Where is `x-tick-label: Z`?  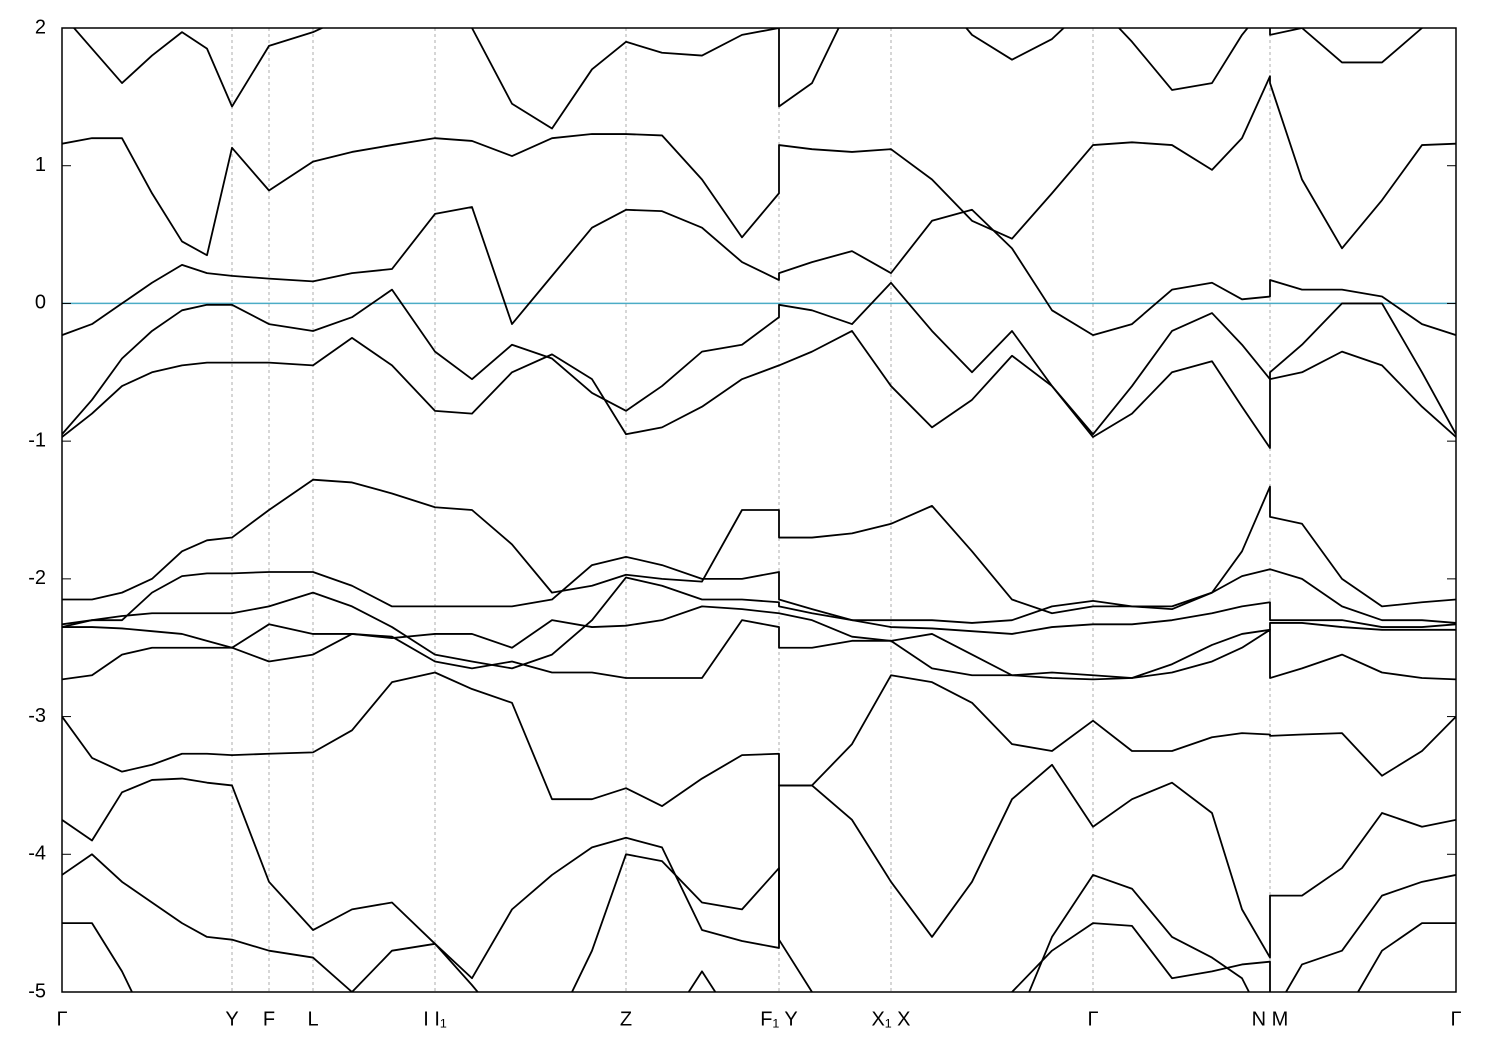
x-tick-label: Z is located at coordinates (626, 1019).